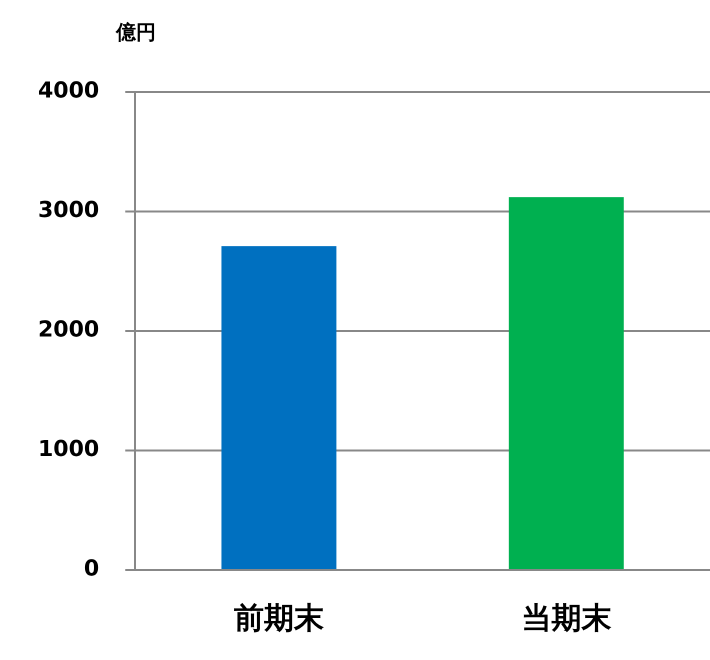 The width and height of the screenshot is (710, 660). Describe the element at coordinates (69, 211) in the screenshot. I see `y-tick-label: 3000` at that location.